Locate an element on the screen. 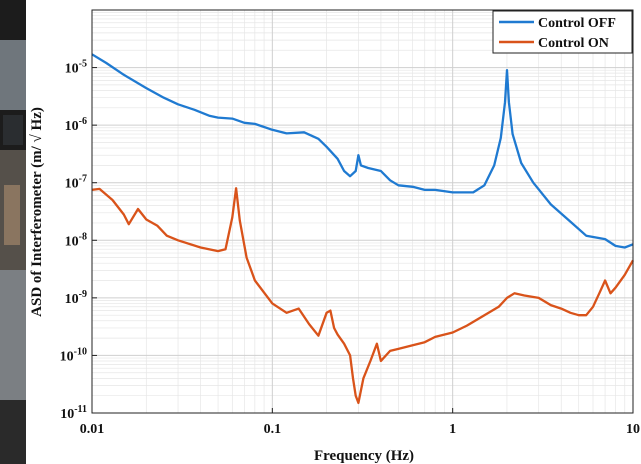 Image resolution: width=641 pixels, height=464 pixels. x-tick-label: 0.1 is located at coordinates (273, 429).